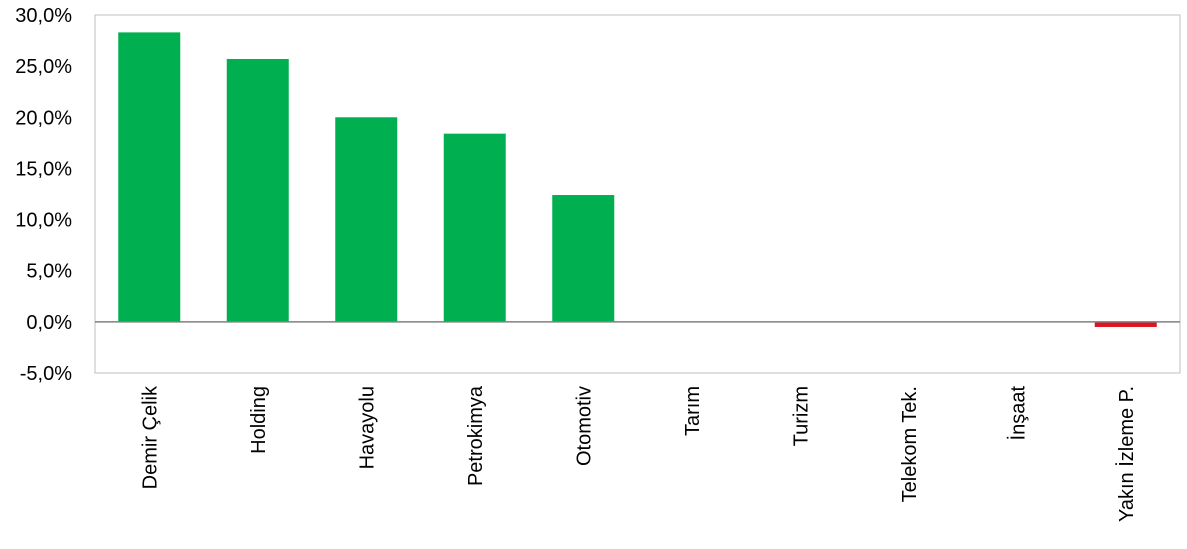  Describe the element at coordinates (801, 416) in the screenshot. I see `x-tick-label: Turizm` at that location.